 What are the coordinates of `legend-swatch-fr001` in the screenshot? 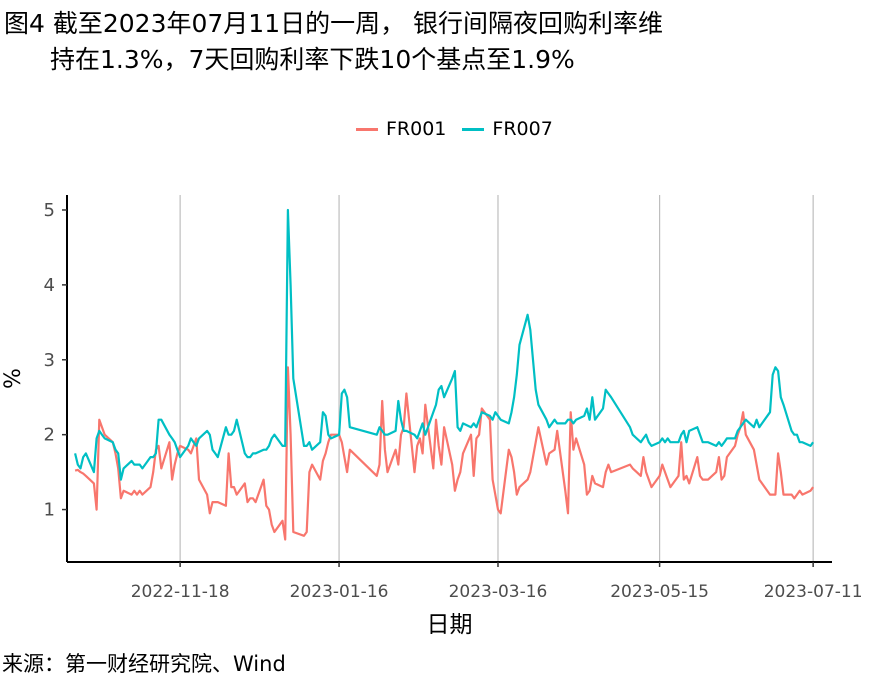 It's located at (367, 129).